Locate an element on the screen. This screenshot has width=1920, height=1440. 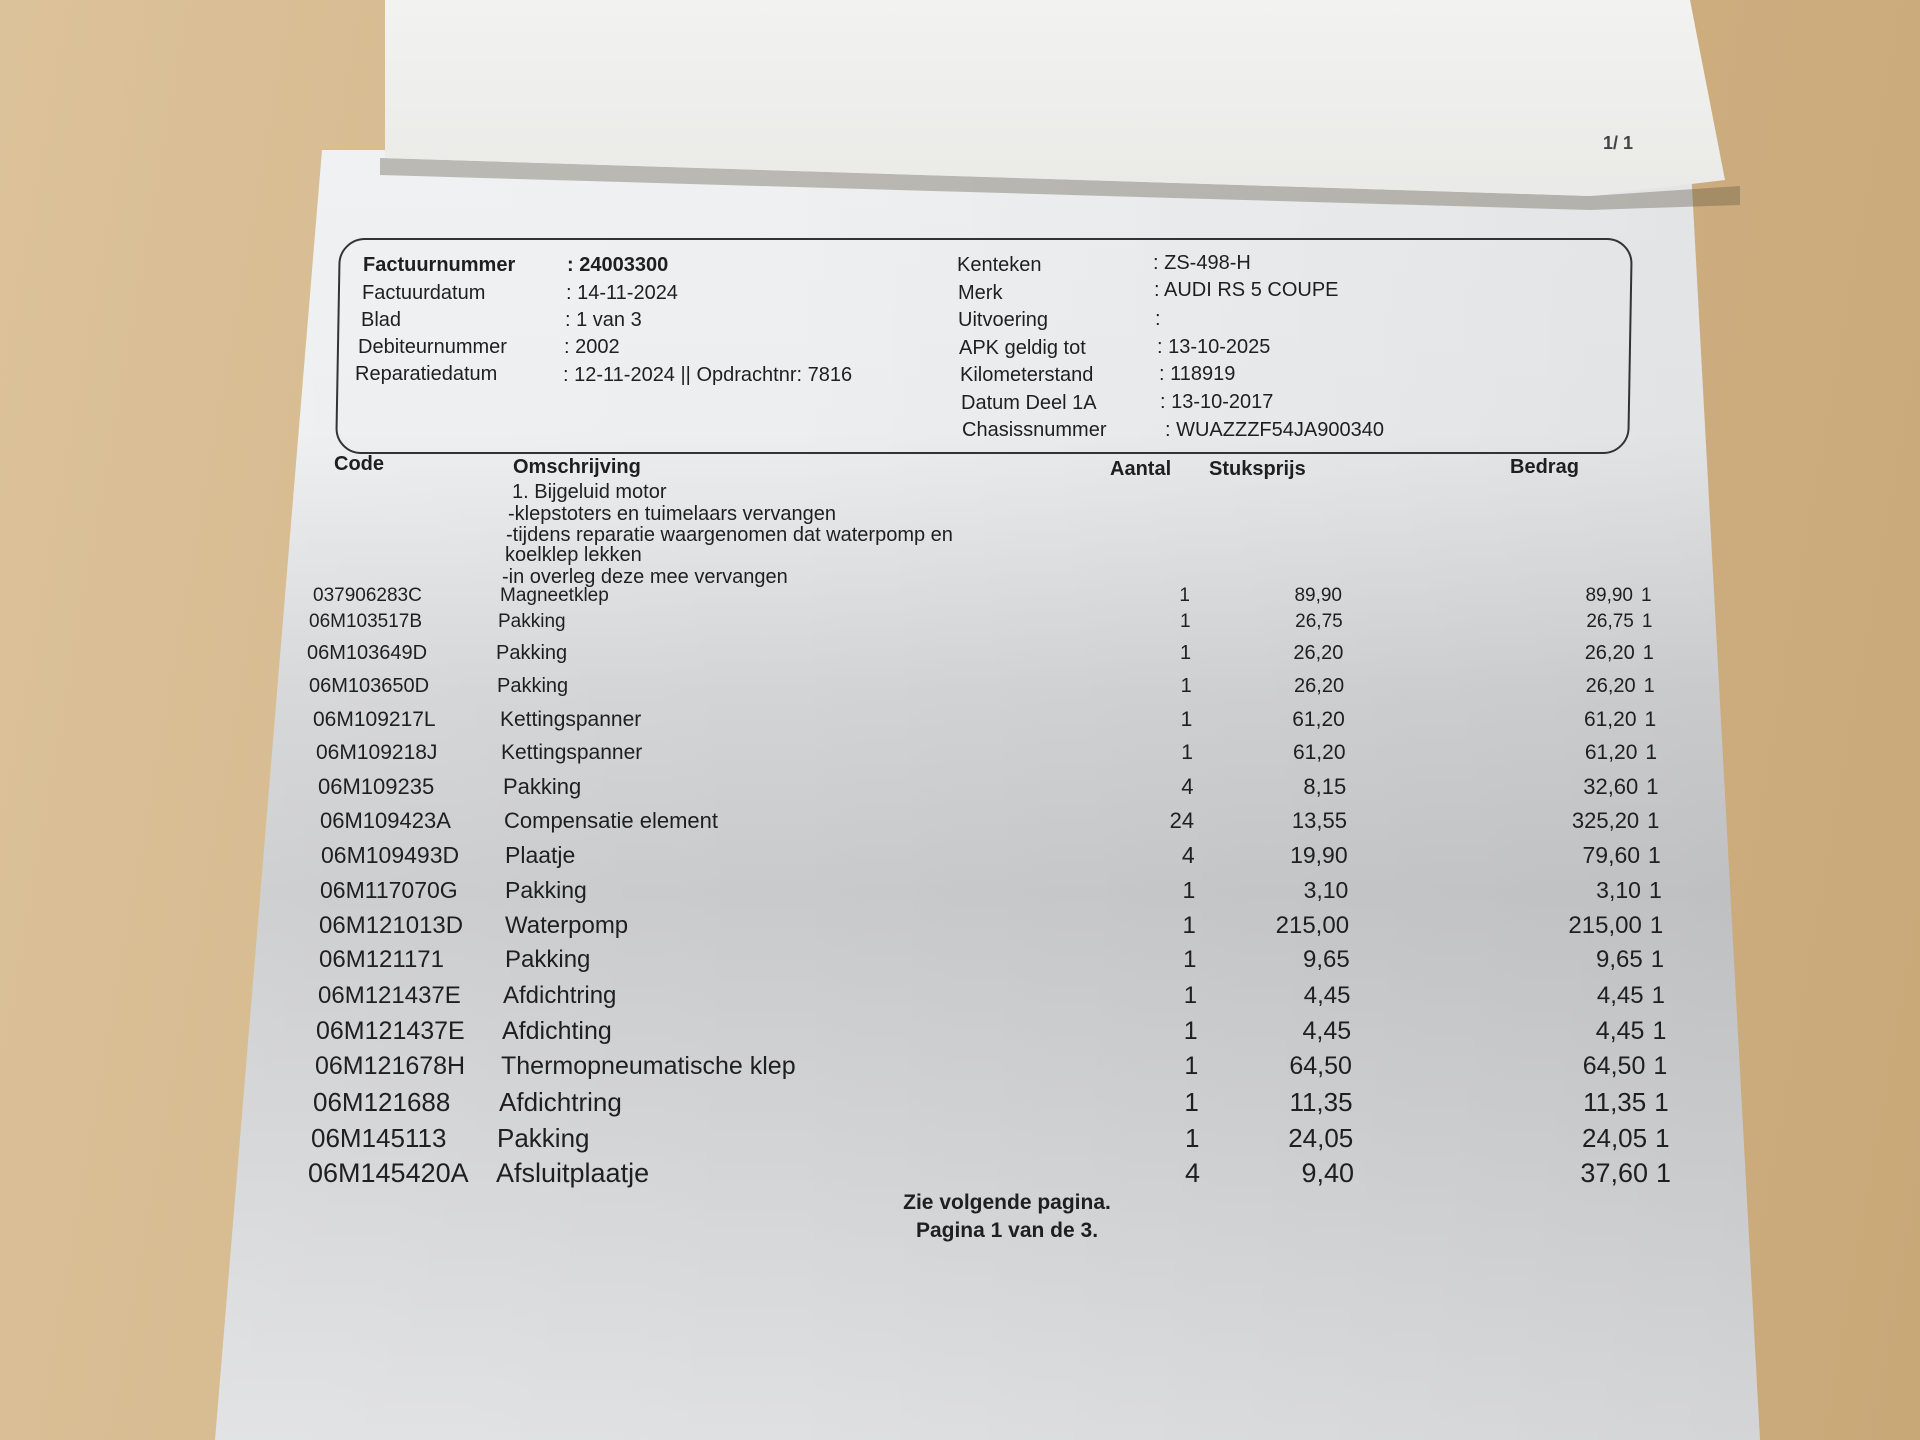
item-amount: 64,50 is located at coordinates (1614, 1066).